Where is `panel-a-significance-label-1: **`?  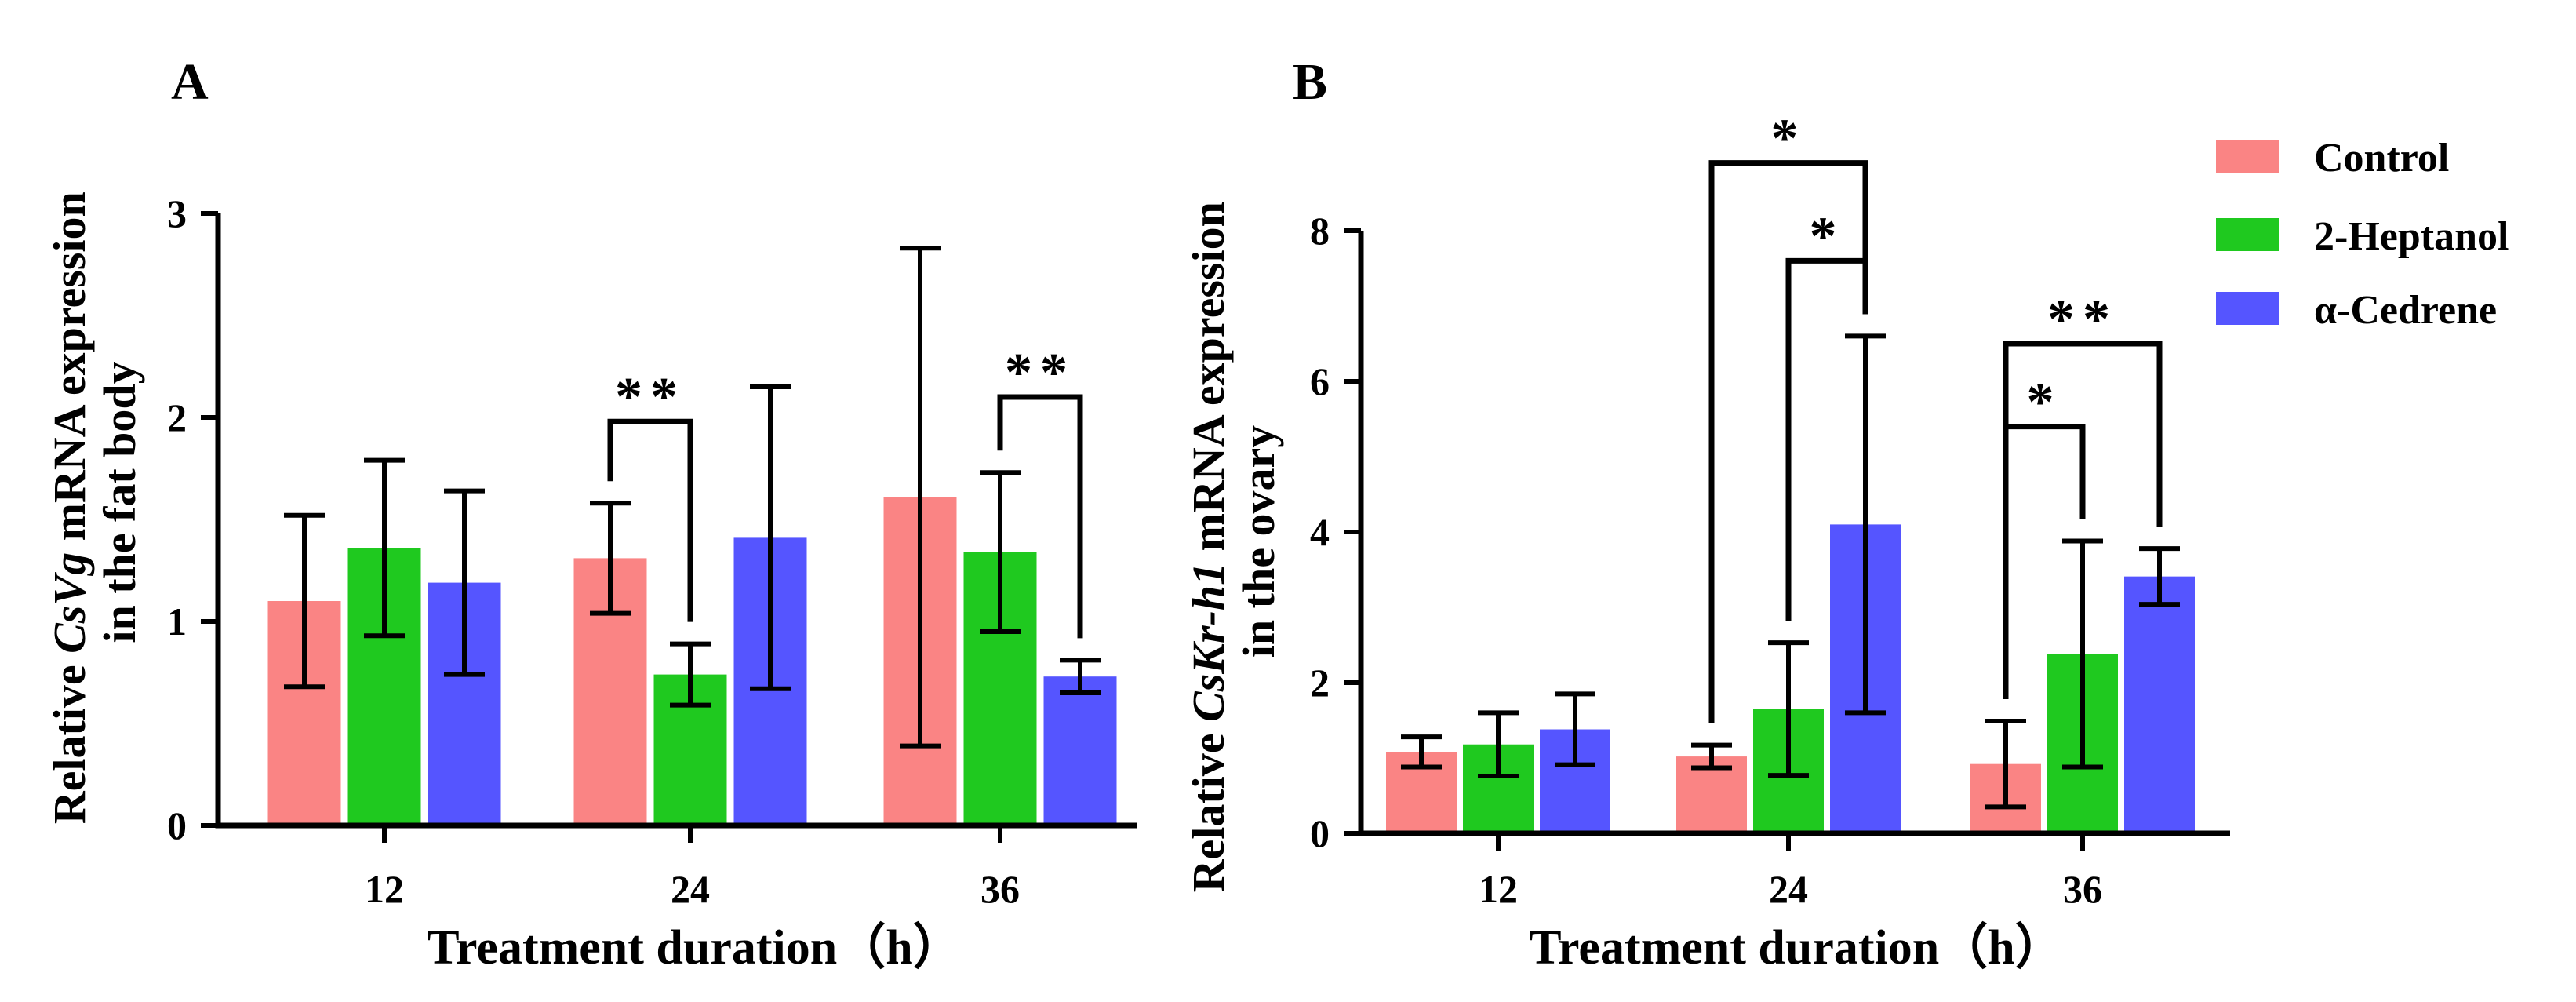 panel-a-significance-label-1: ** is located at coordinates (1040, 373).